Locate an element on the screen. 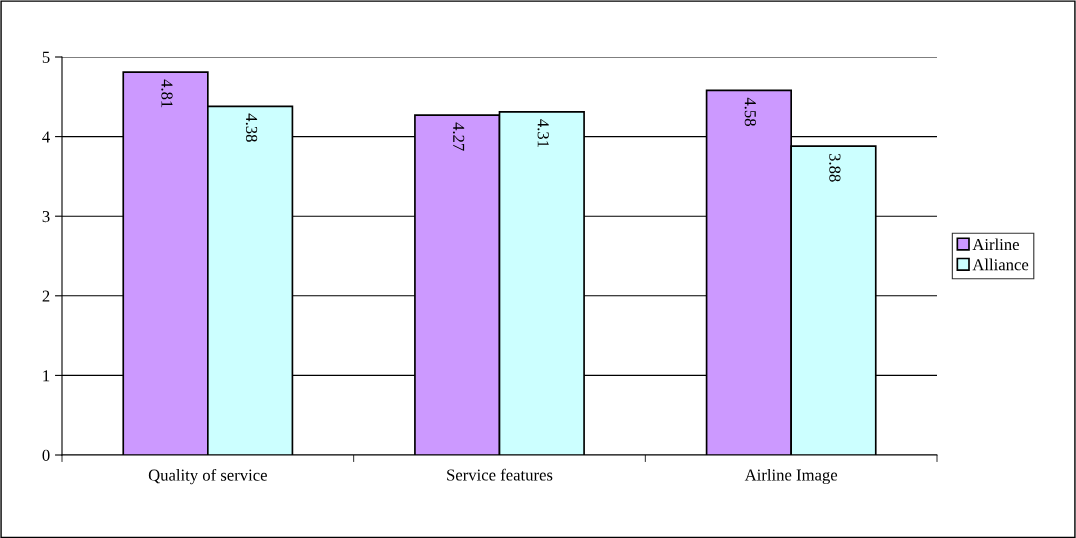 This screenshot has width=1076, height=538. data-label: 3.88 is located at coordinates (835, 167).